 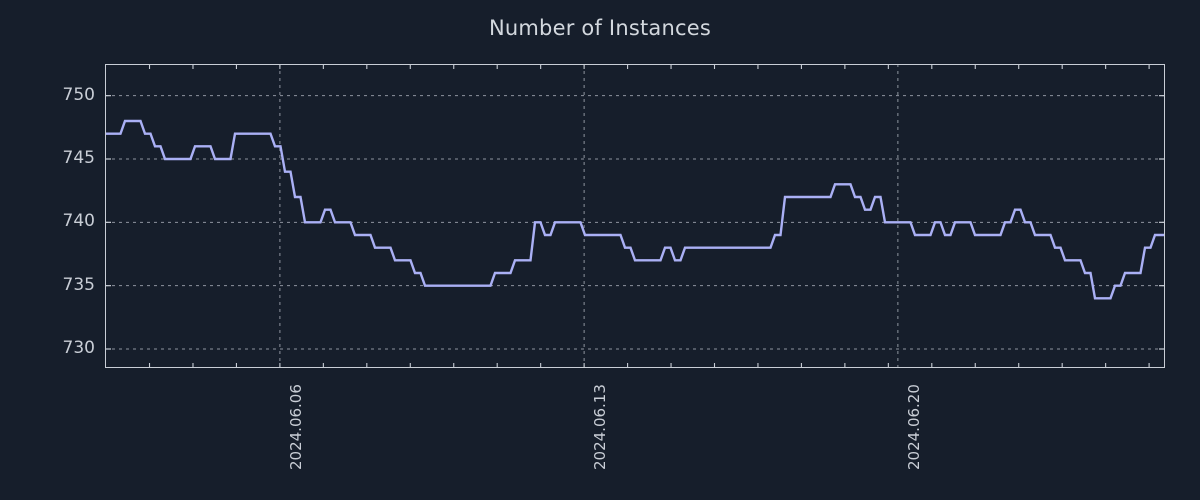 What do you see at coordinates (599, 28) in the screenshot?
I see `page-title: Number of Instances` at bounding box center [599, 28].